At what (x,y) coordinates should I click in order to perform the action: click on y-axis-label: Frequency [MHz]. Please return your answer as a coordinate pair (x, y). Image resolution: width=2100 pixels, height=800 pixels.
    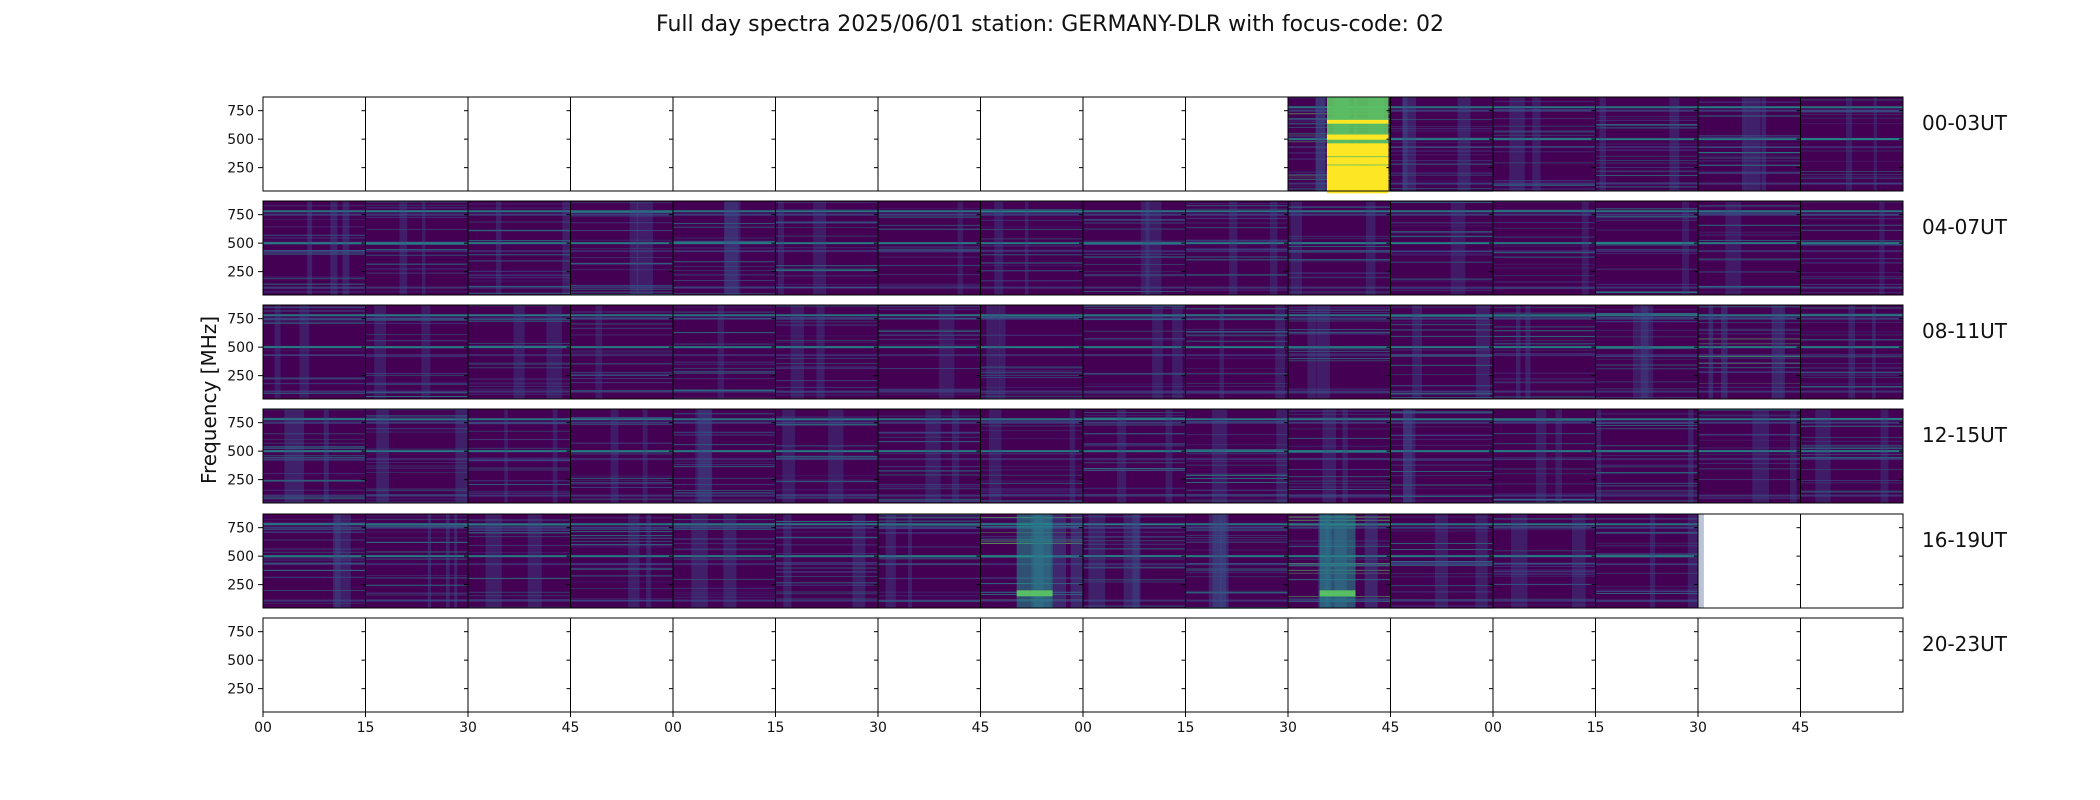
    Looking at the image, I should click on (209, 400).